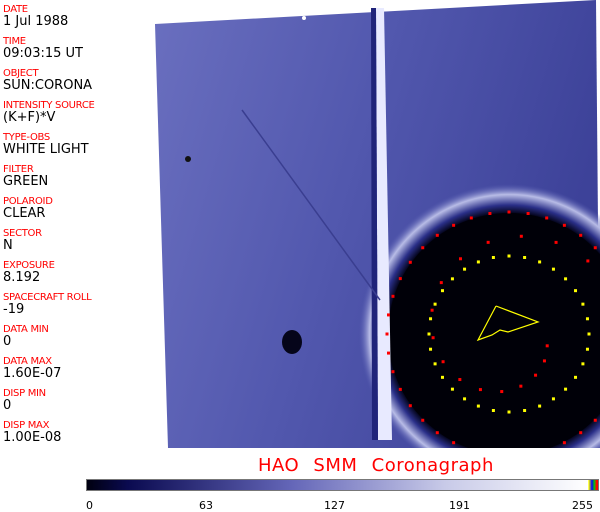 The image size is (600, 512). What do you see at coordinates (14, 309) in the screenshot?
I see `field-value: -19` at bounding box center [14, 309].